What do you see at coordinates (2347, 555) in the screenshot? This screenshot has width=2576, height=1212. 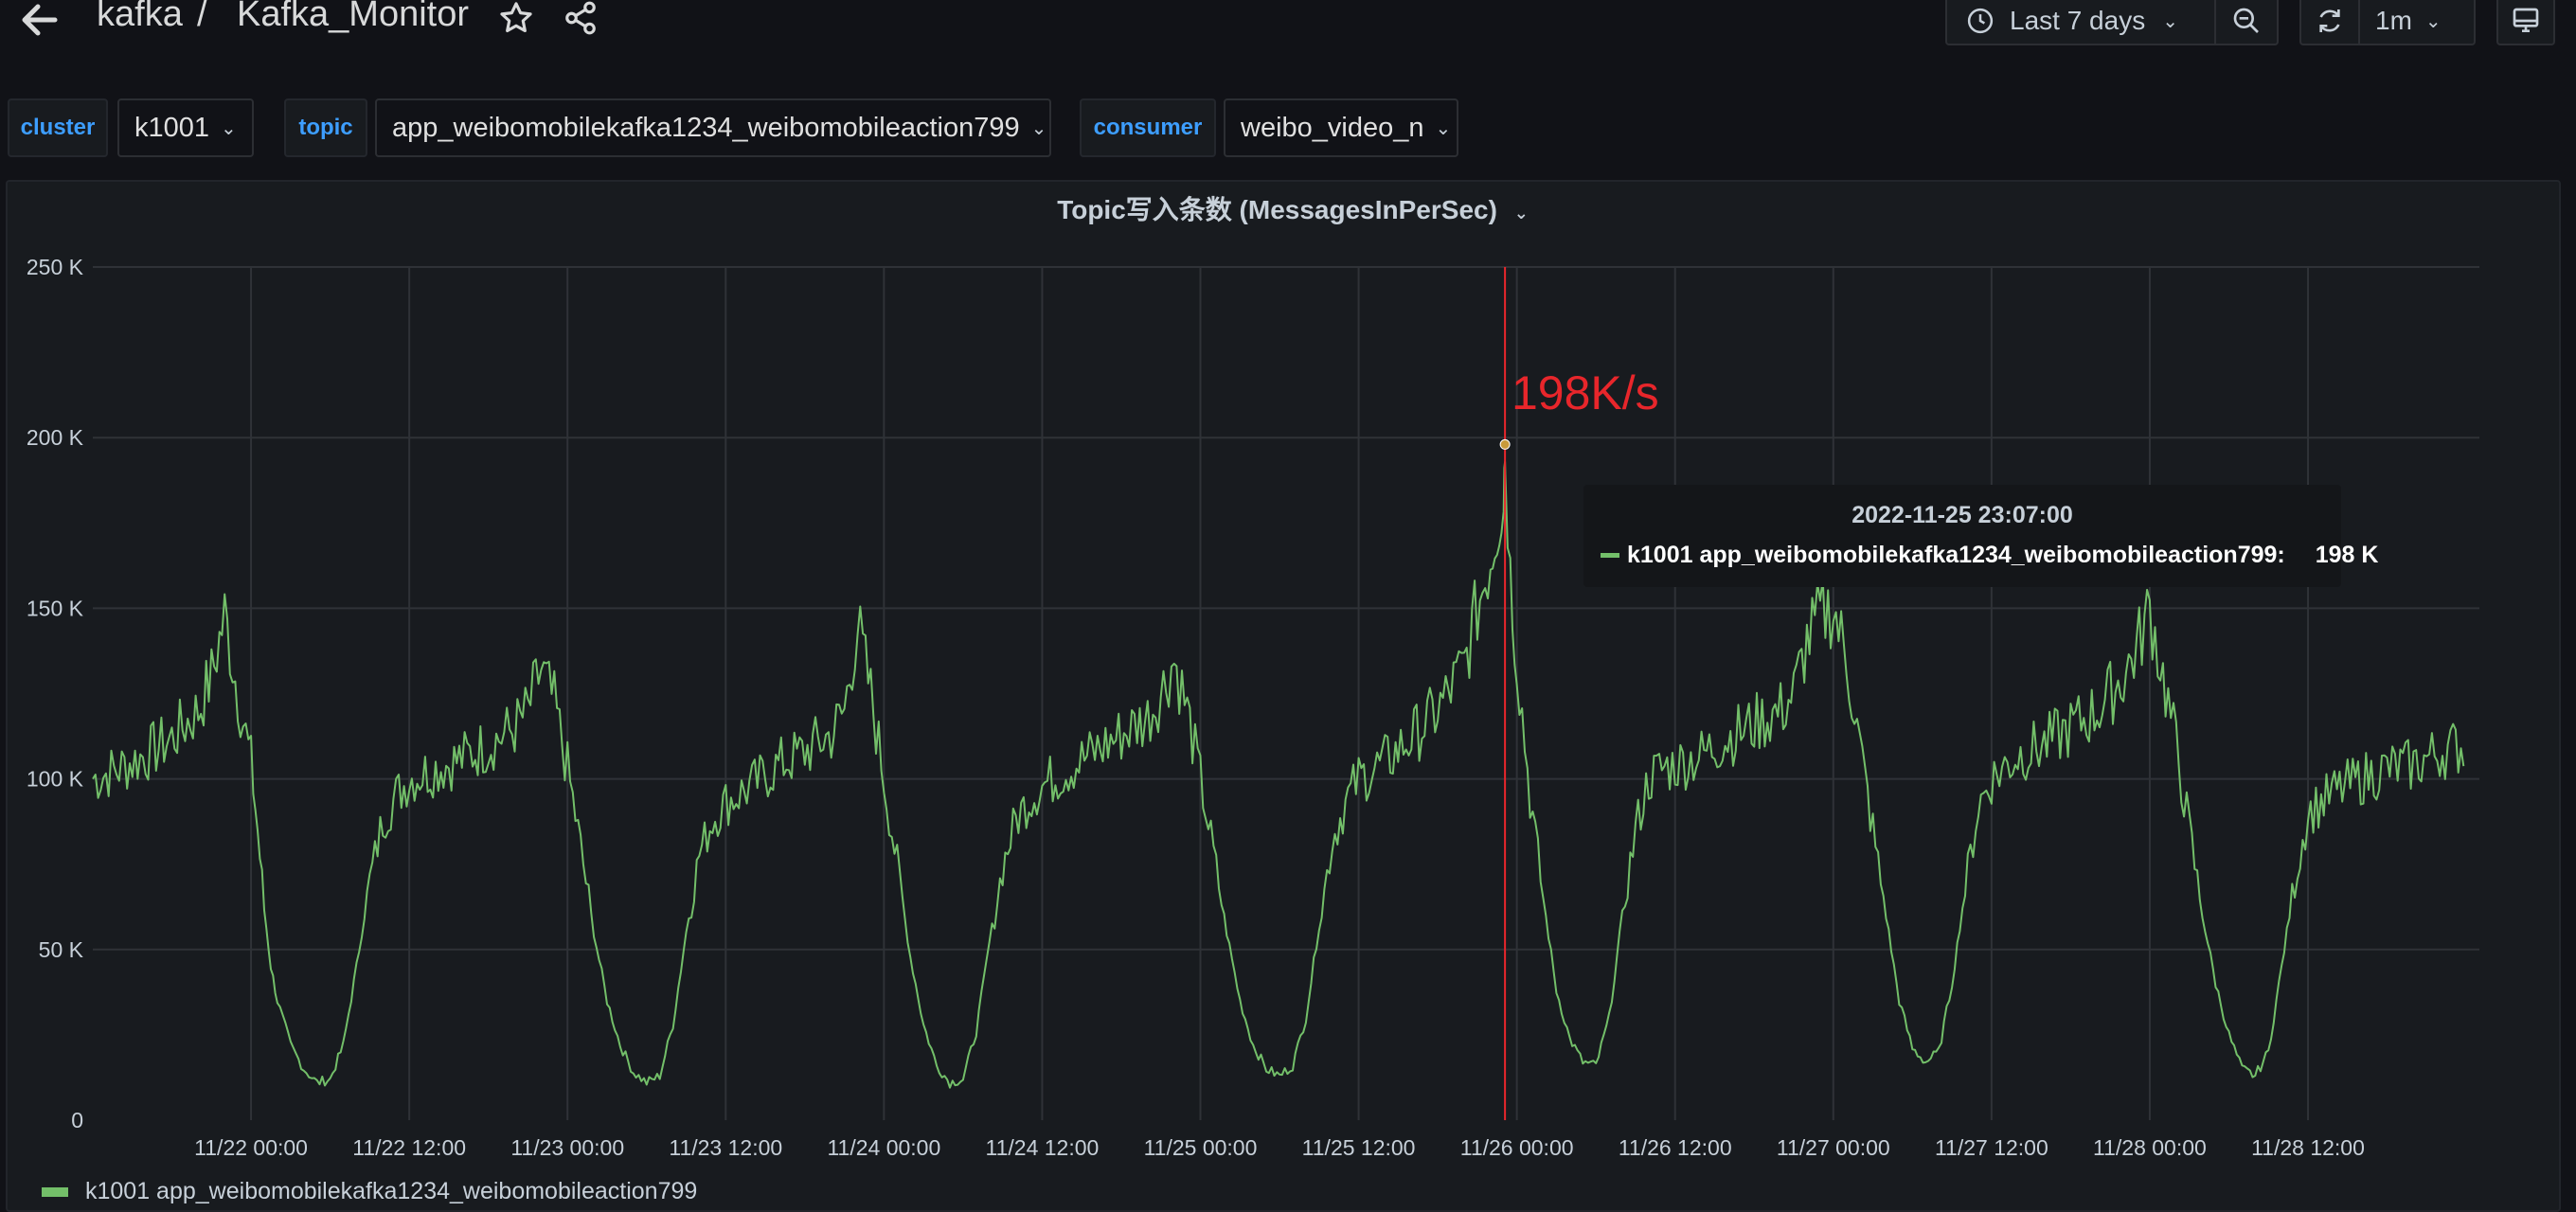 I see `tooltip-value: 198 K` at bounding box center [2347, 555].